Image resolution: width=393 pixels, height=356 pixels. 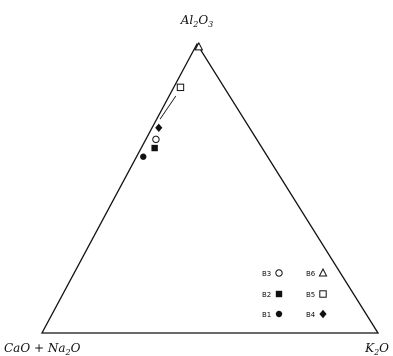 I want to click on data-point-b2, so click(x=154, y=148).